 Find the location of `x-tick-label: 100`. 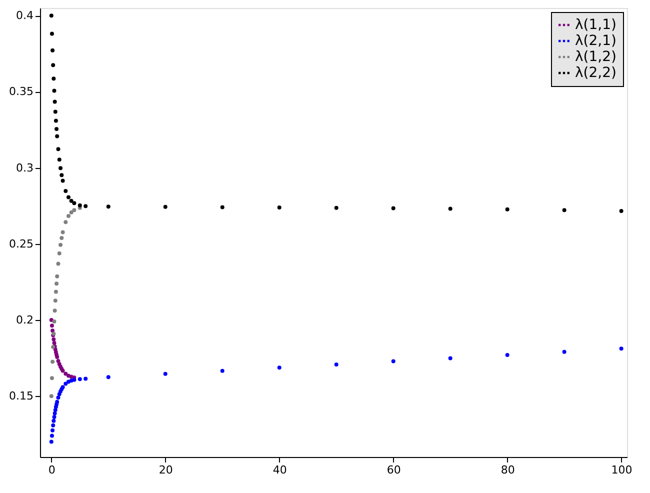

x-tick-label: 100 is located at coordinates (621, 470).